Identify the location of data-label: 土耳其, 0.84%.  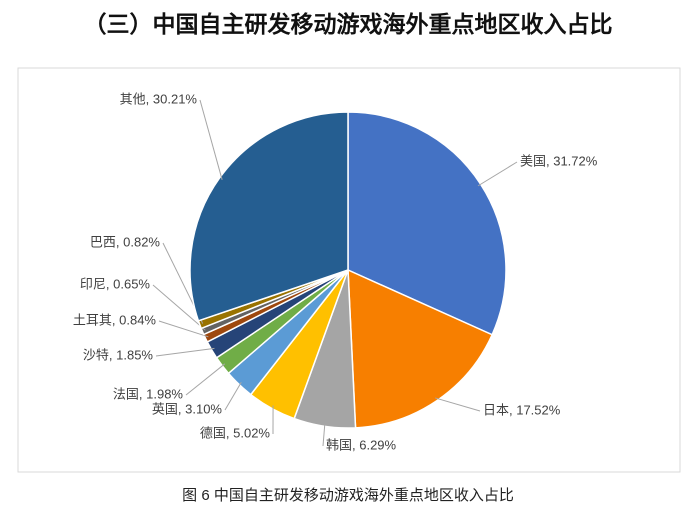
(115, 319).